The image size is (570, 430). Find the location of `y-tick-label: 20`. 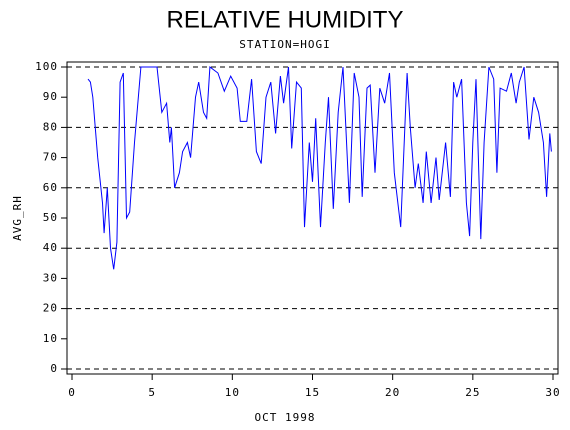

y-tick-label: 20 is located at coordinates (50, 308).